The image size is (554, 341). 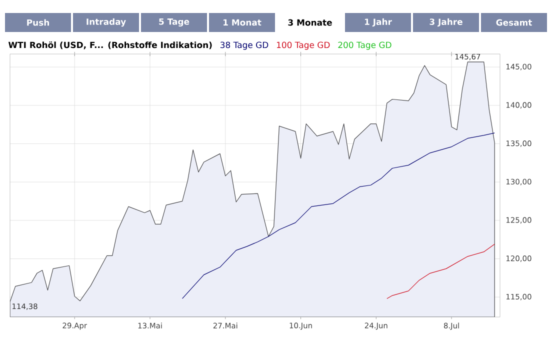 I want to click on text: Push, so click(x=38, y=22).